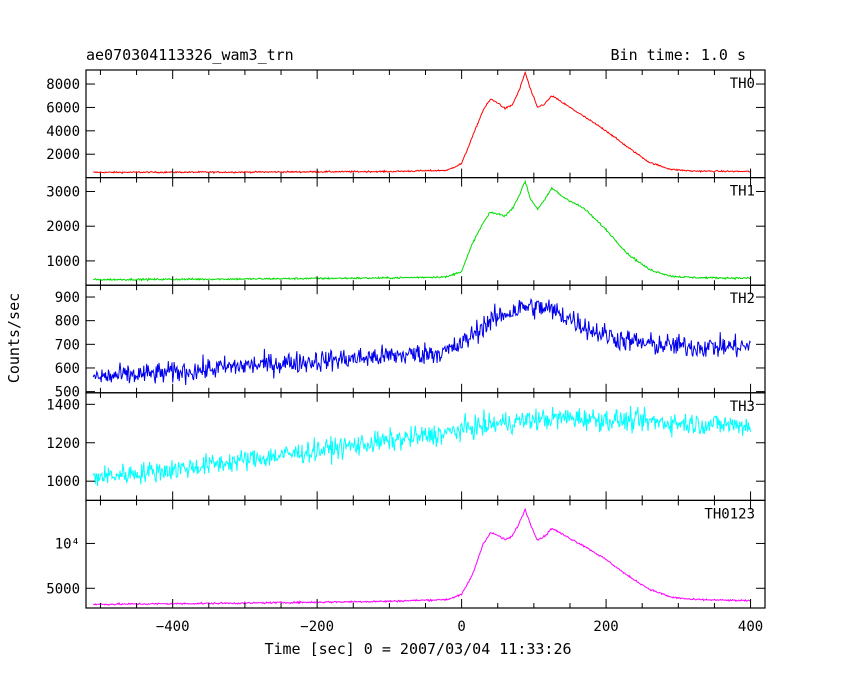  I want to click on y-tick-label: 4000, so click(63, 132).